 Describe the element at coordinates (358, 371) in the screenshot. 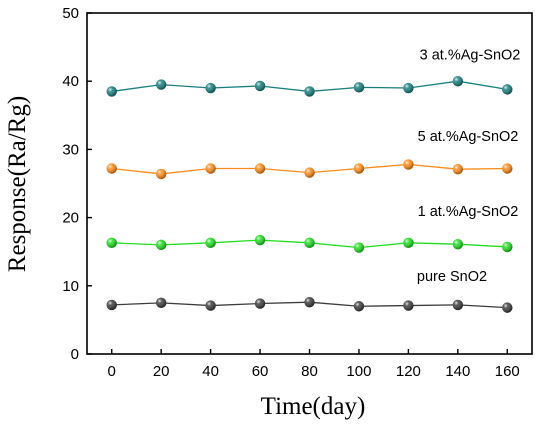

I see `x-tick-label: 100` at that location.